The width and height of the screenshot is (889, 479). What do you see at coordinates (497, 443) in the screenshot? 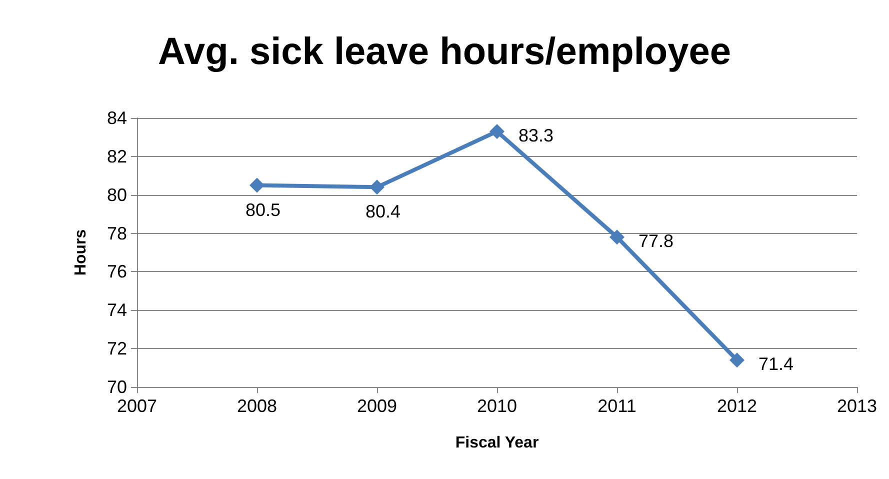
I see `x-axis-title: Fiscal Year` at bounding box center [497, 443].